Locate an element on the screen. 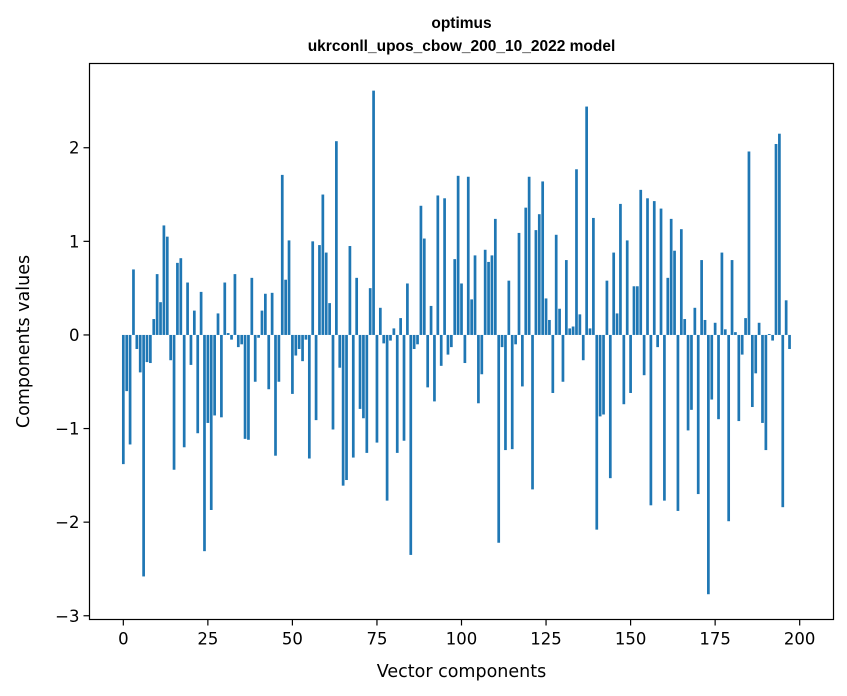 The image size is (847, 696). x-tick-label: 150 is located at coordinates (631, 639).